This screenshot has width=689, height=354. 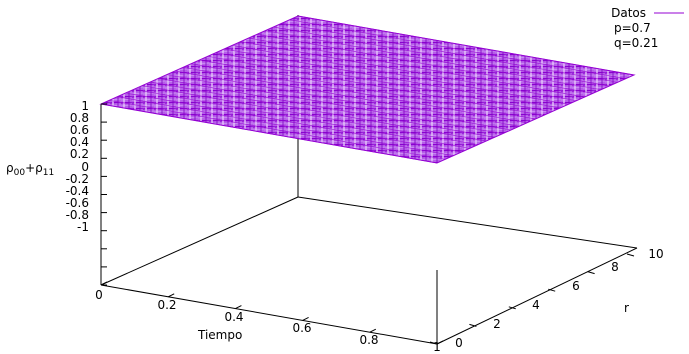 I want to click on z-tick-label: -1, so click(x=83, y=227).